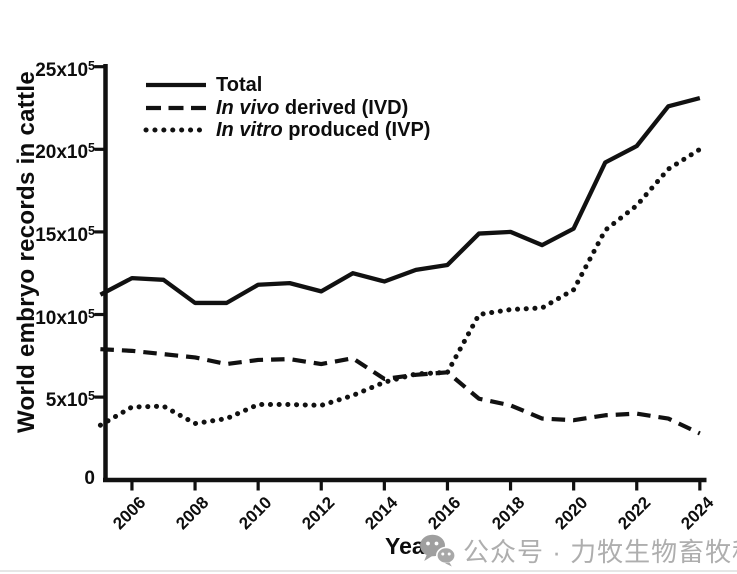 The width and height of the screenshot is (737, 574). I want to click on y-tick-label: 25x105, so click(65, 69).